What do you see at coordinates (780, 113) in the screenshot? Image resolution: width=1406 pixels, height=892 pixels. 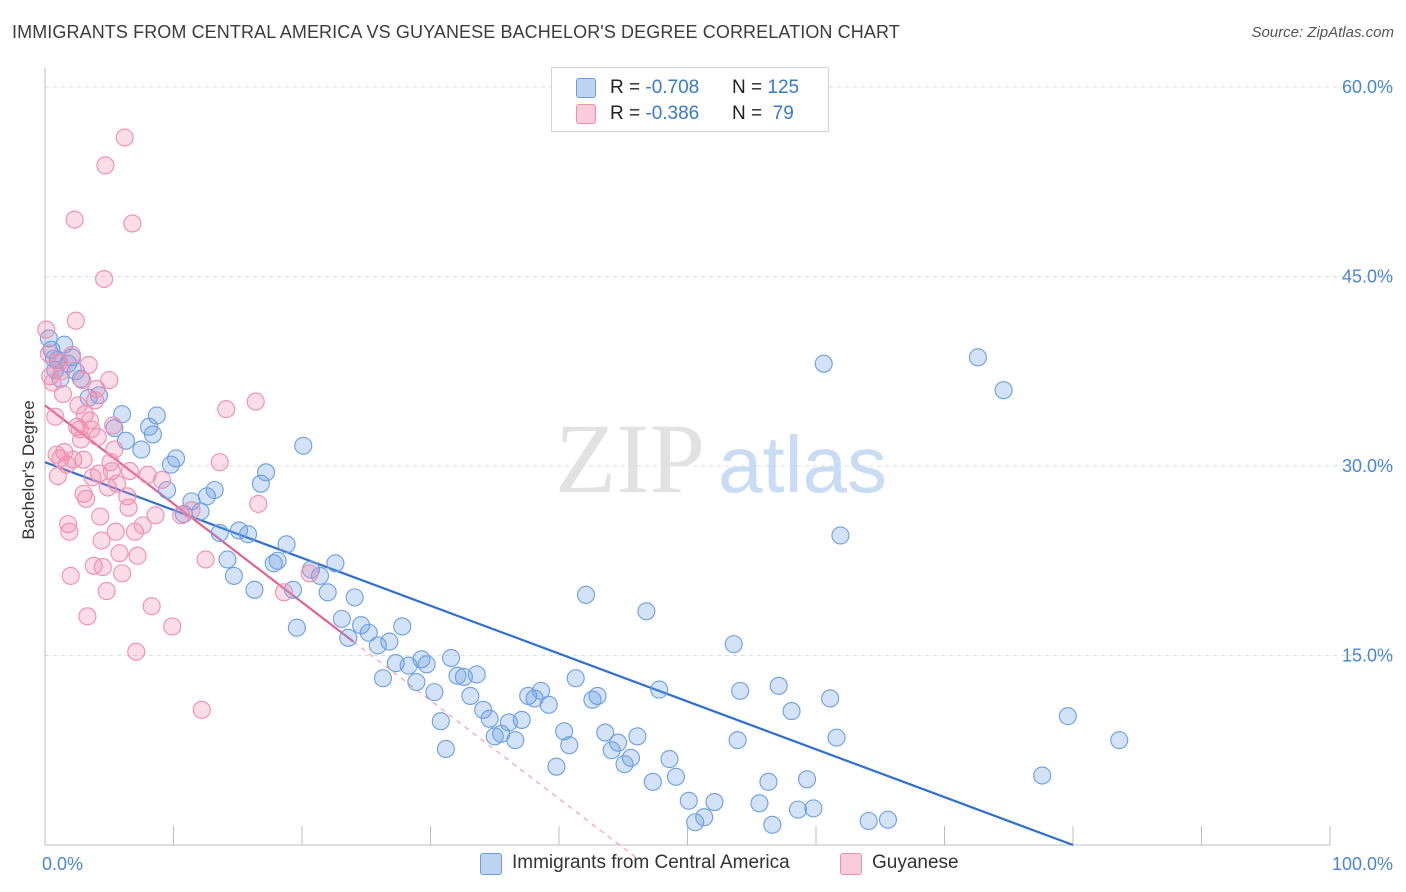 I see `legend-n-value: 79` at bounding box center [780, 113].